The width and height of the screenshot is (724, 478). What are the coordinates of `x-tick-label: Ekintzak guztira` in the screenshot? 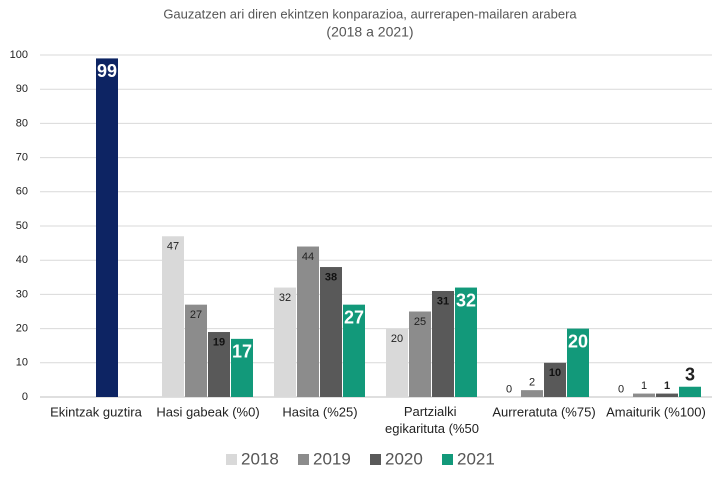 It's located at (96, 411).